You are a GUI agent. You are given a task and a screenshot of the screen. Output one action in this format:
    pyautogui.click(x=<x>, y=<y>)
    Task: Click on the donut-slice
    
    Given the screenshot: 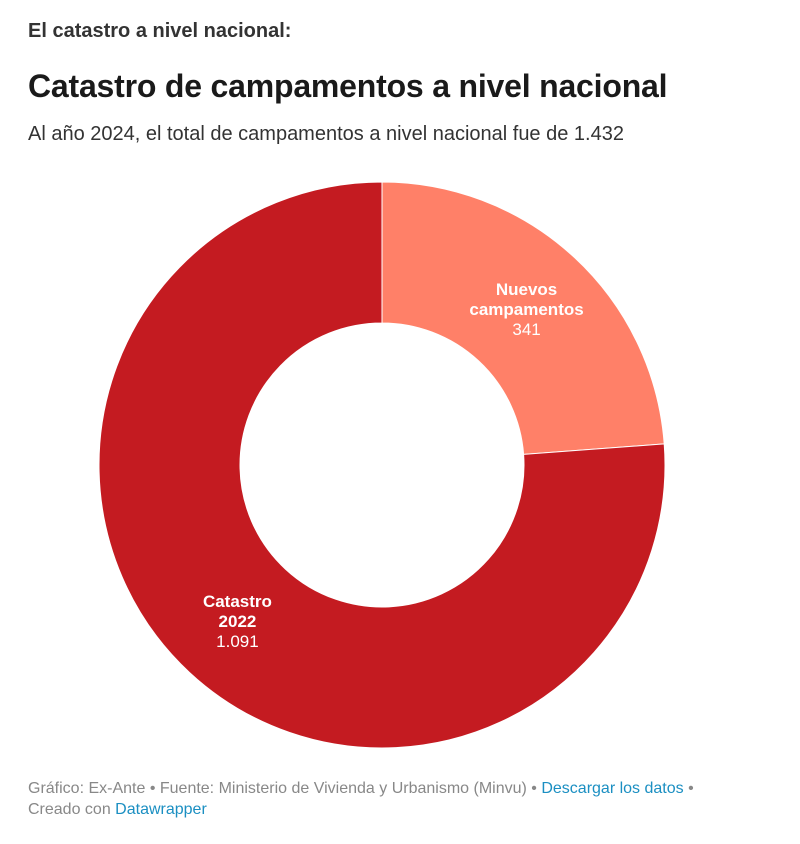 What is the action you would take?
    pyautogui.click(x=523, y=318)
    